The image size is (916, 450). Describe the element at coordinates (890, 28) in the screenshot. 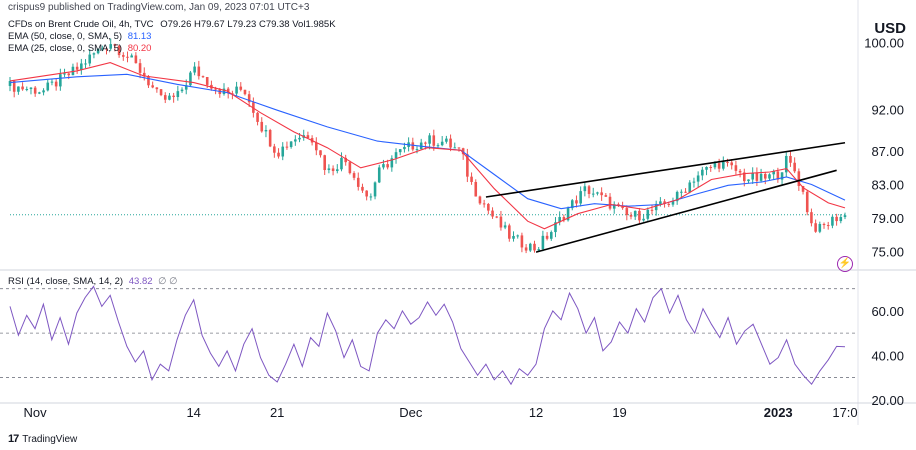

I see `currency-label: USD` at that location.